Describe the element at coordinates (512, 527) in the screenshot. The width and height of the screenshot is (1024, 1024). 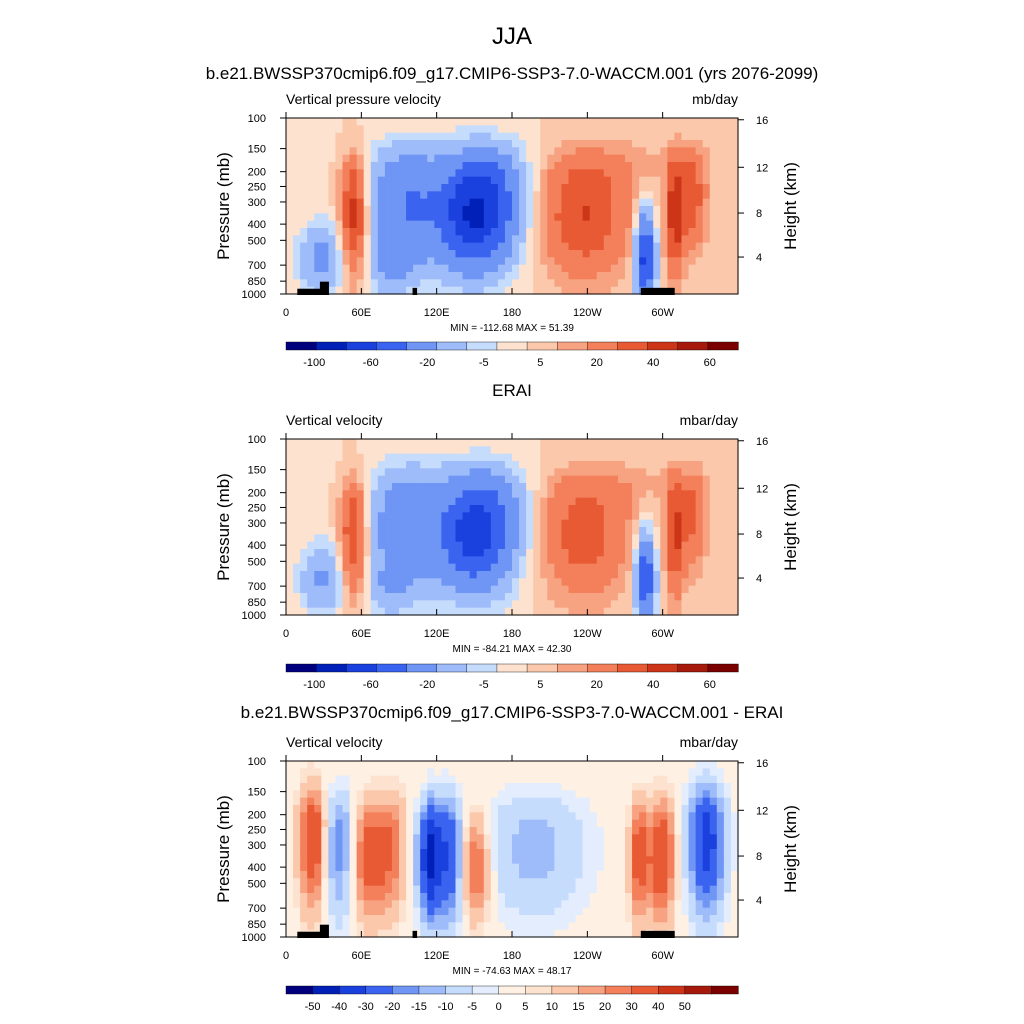
I see `plot-frame` at that location.